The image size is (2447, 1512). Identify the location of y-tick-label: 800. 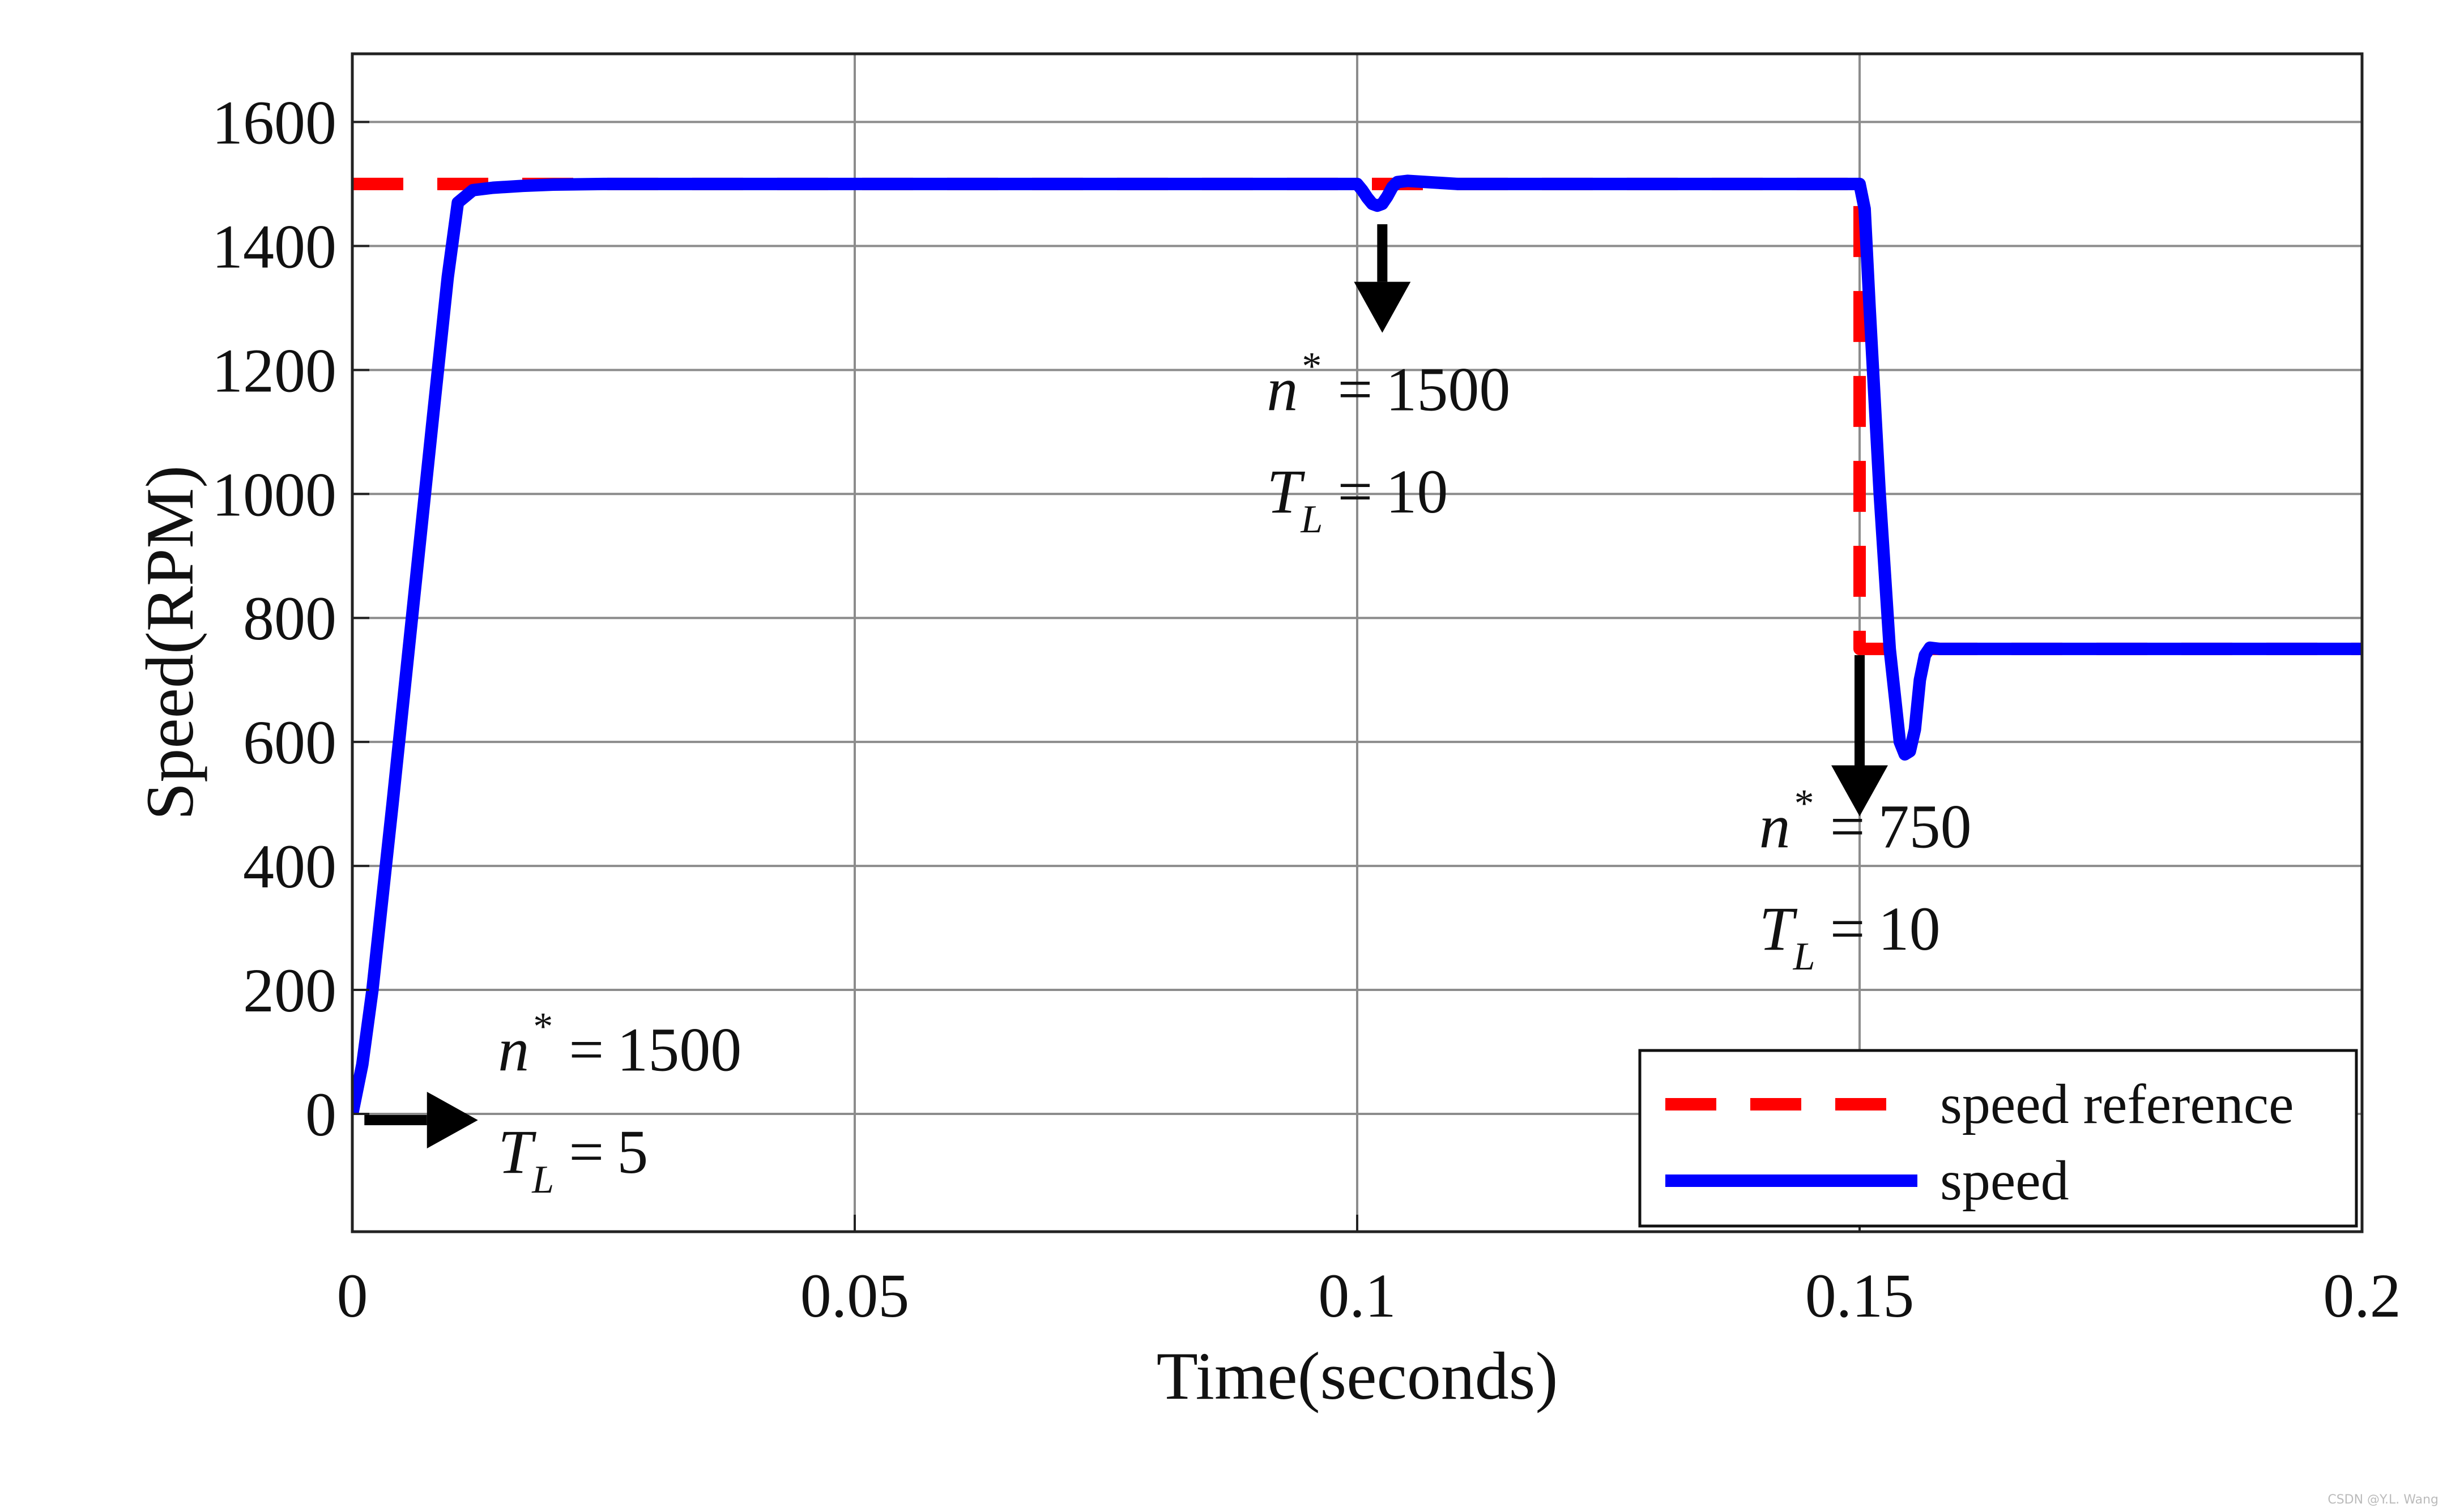
(289, 618).